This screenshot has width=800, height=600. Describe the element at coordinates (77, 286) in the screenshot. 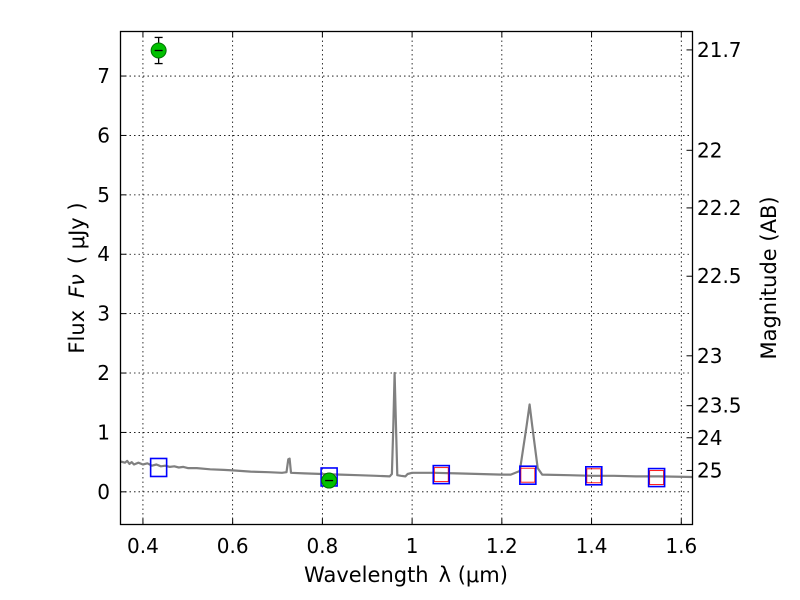

I see `y-axis-symbol: Fν` at that location.